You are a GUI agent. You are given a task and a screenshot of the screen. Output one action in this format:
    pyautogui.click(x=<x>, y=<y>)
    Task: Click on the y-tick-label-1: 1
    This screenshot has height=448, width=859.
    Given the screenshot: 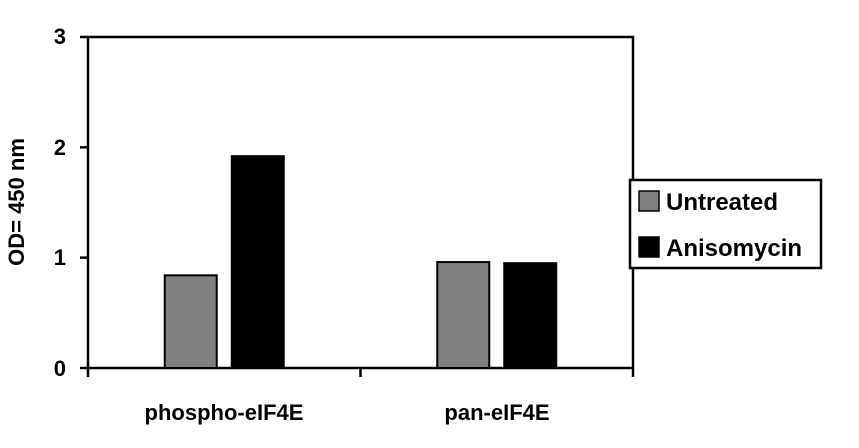 What is the action you would take?
    pyautogui.click(x=60, y=257)
    